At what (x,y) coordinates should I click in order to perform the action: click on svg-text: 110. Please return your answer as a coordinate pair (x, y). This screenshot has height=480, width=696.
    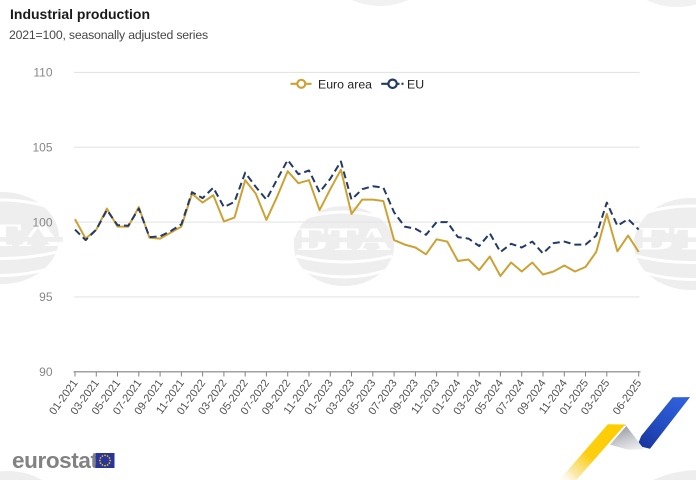
    Looking at the image, I should click on (42, 73).